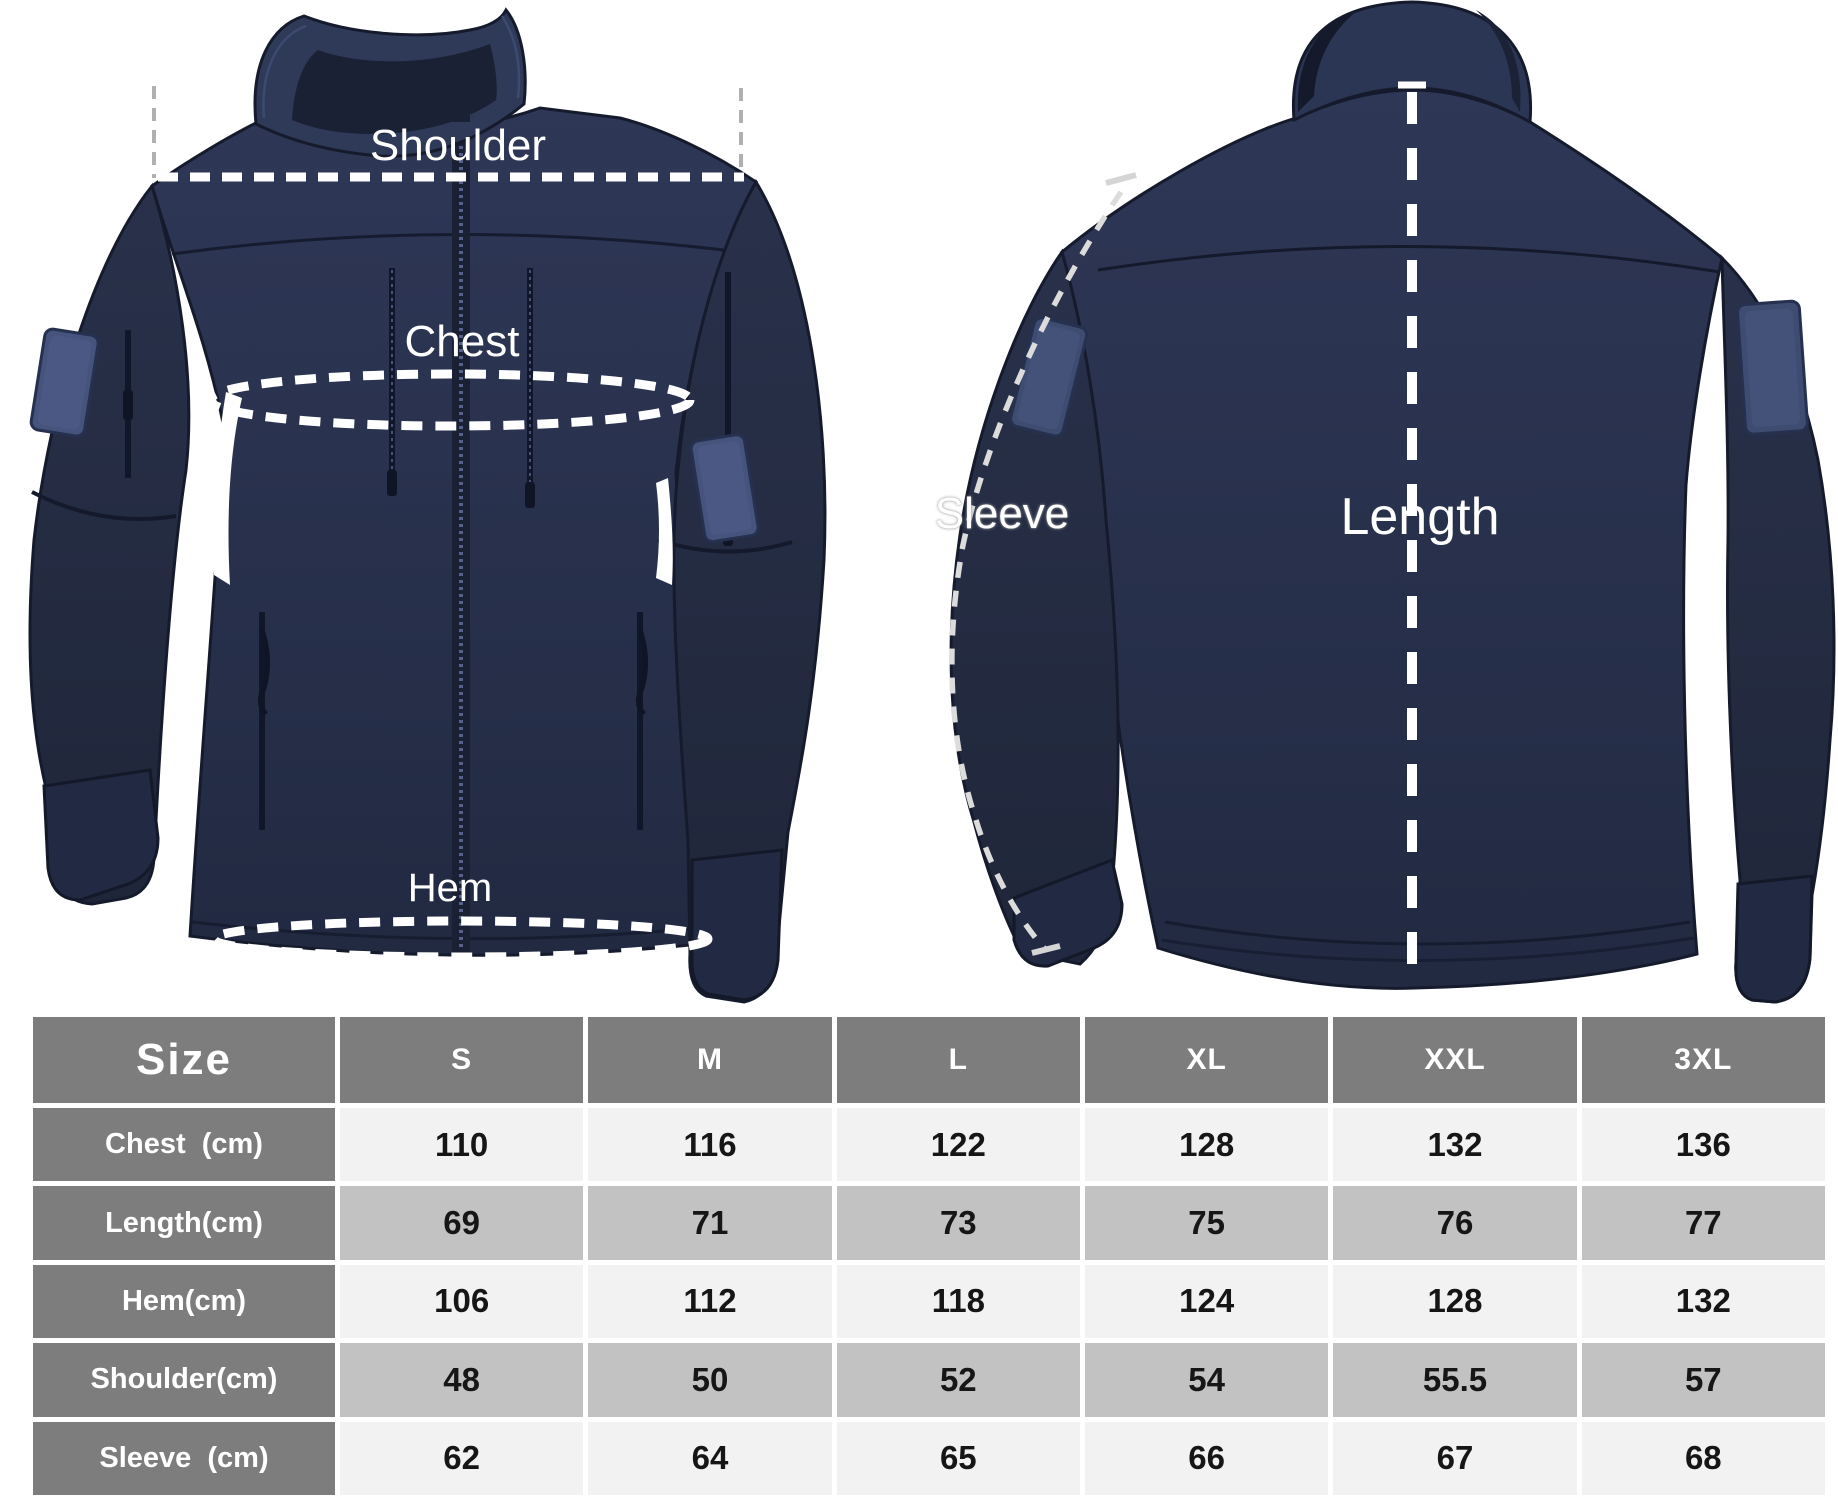 This screenshot has height=1500, width=1838. Describe the element at coordinates (450, 888) in the screenshot. I see `hem-label: Hem` at that location.